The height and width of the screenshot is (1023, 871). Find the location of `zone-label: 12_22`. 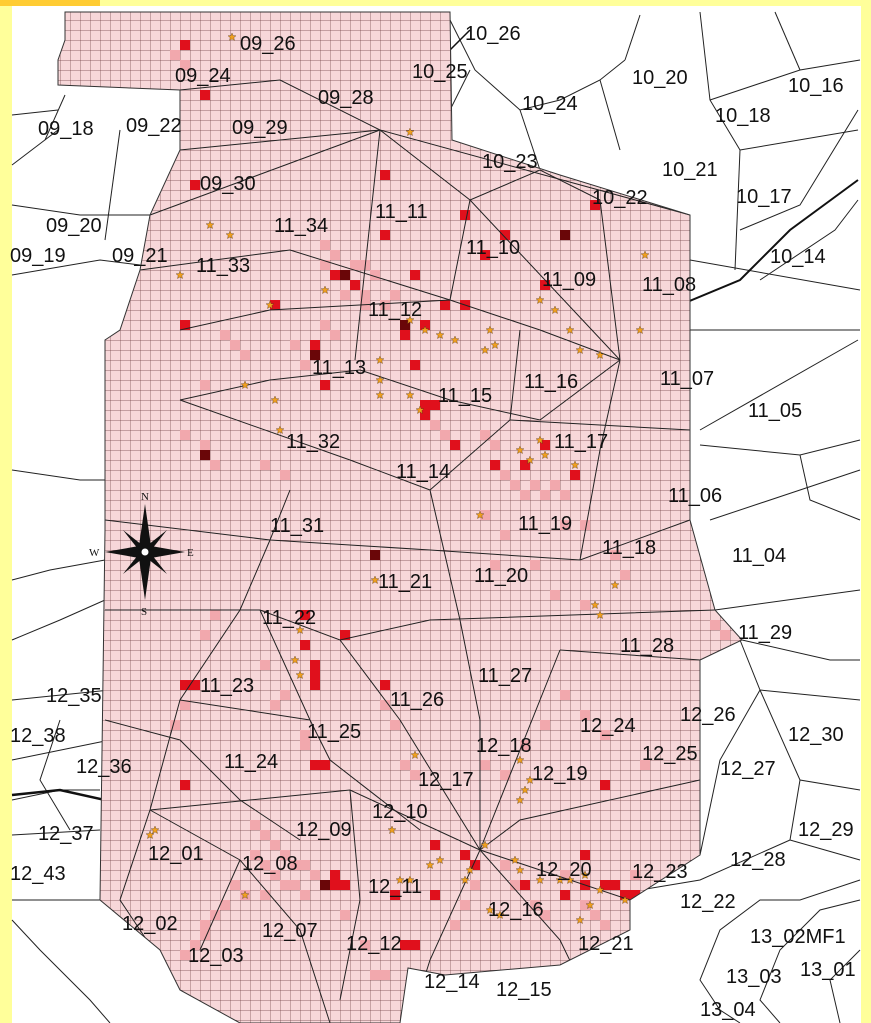

zone-label: 12_22 is located at coordinates (708, 902).